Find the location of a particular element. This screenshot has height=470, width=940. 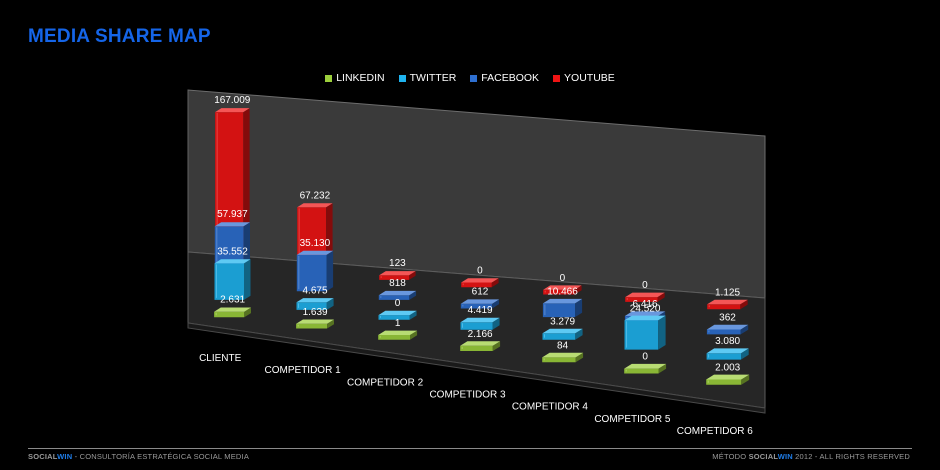

data-label-youtube-0: 167.009 is located at coordinates (232, 100).